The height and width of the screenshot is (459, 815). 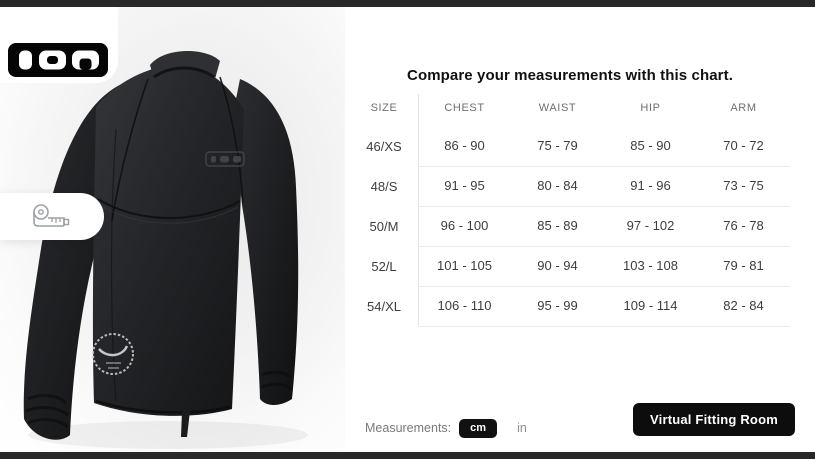 I want to click on ion-logo, so click(x=58, y=60).